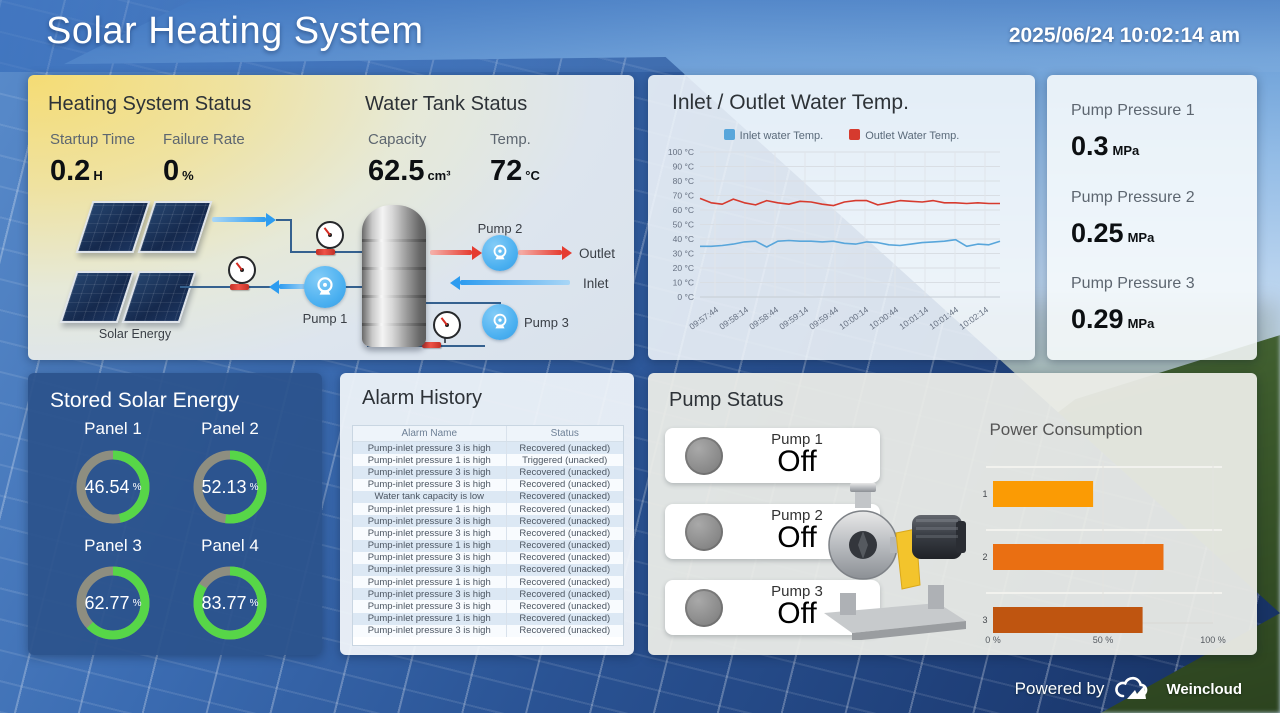 The height and width of the screenshot is (713, 1280). What do you see at coordinates (984, 494) in the screenshot?
I see `svg-text: 1` at bounding box center [984, 494].